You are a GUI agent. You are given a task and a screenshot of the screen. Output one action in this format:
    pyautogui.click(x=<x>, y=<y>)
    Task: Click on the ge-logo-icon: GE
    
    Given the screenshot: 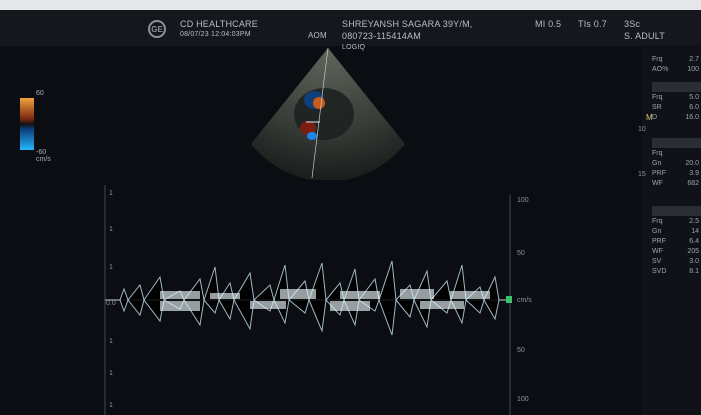 What is the action you would take?
    pyautogui.click(x=157, y=29)
    